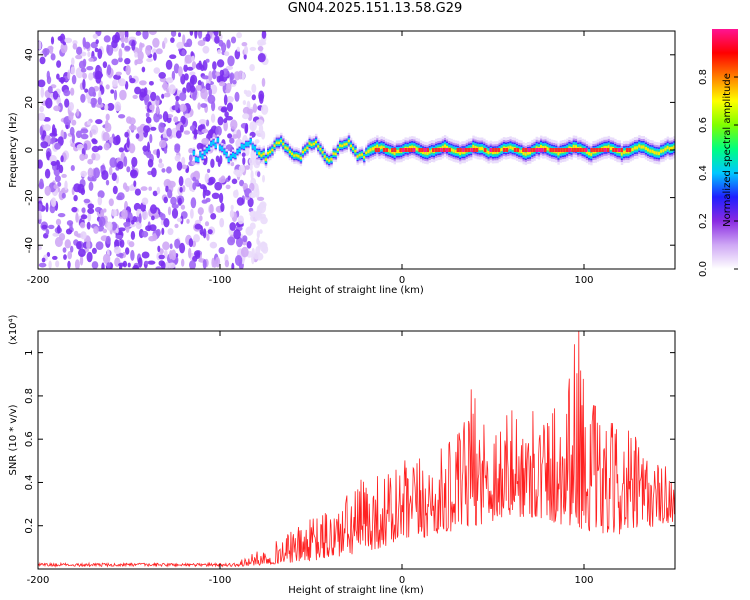 This screenshot has height=600, width=750. I want to click on colorbar-tick-label: 0.4, so click(703, 173).